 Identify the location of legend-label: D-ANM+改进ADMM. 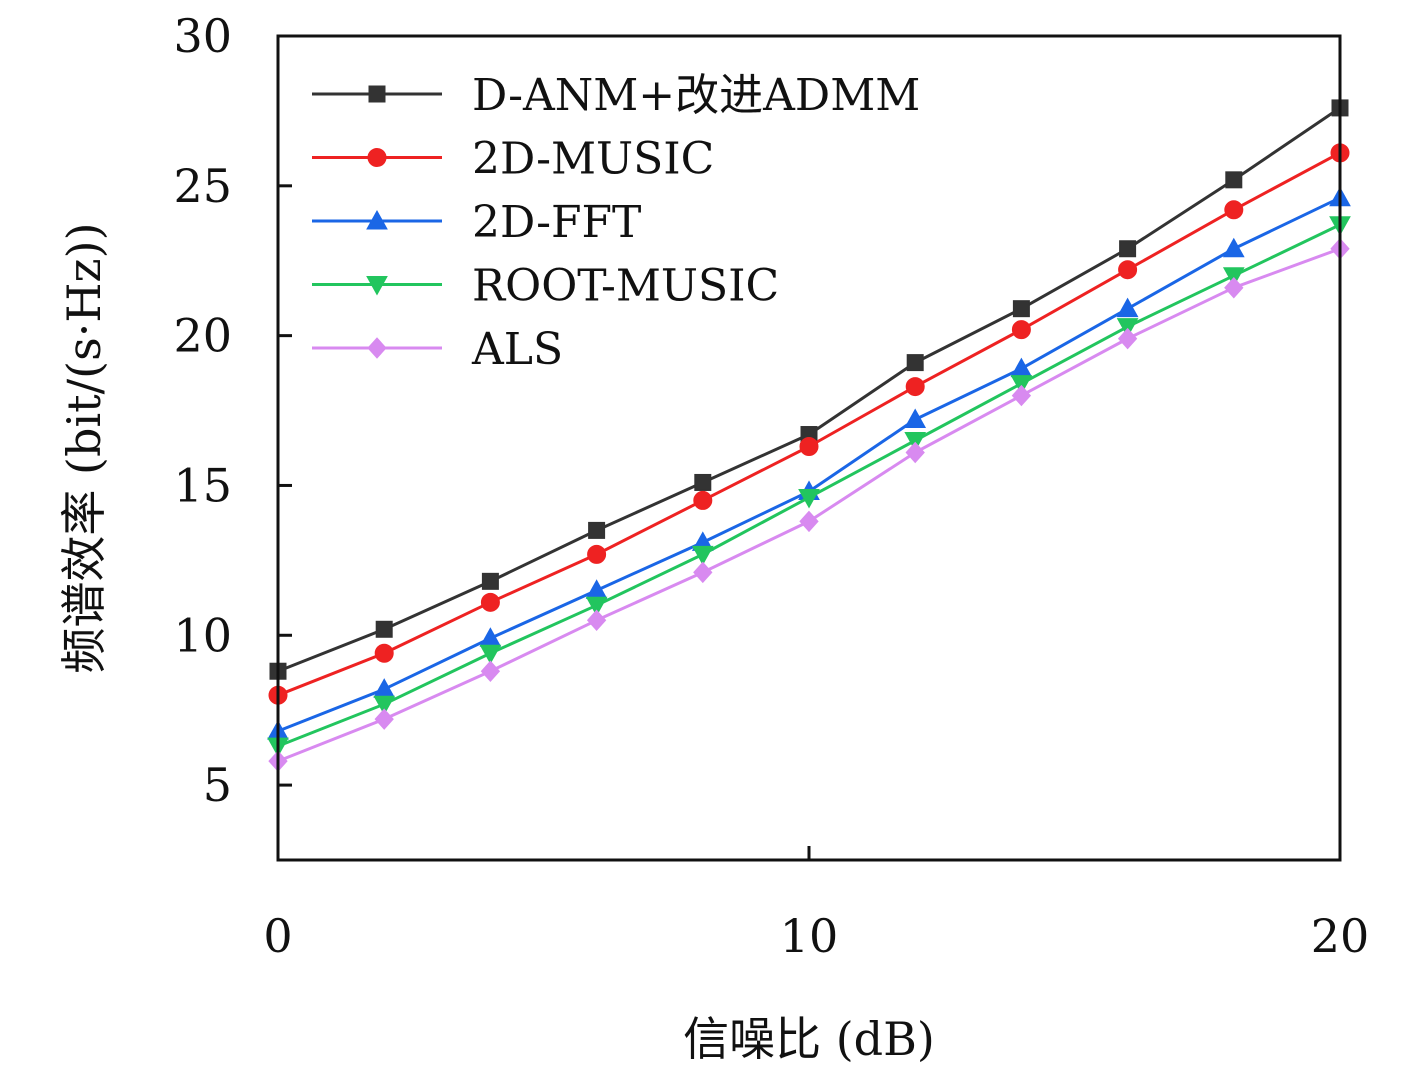
(696, 95).